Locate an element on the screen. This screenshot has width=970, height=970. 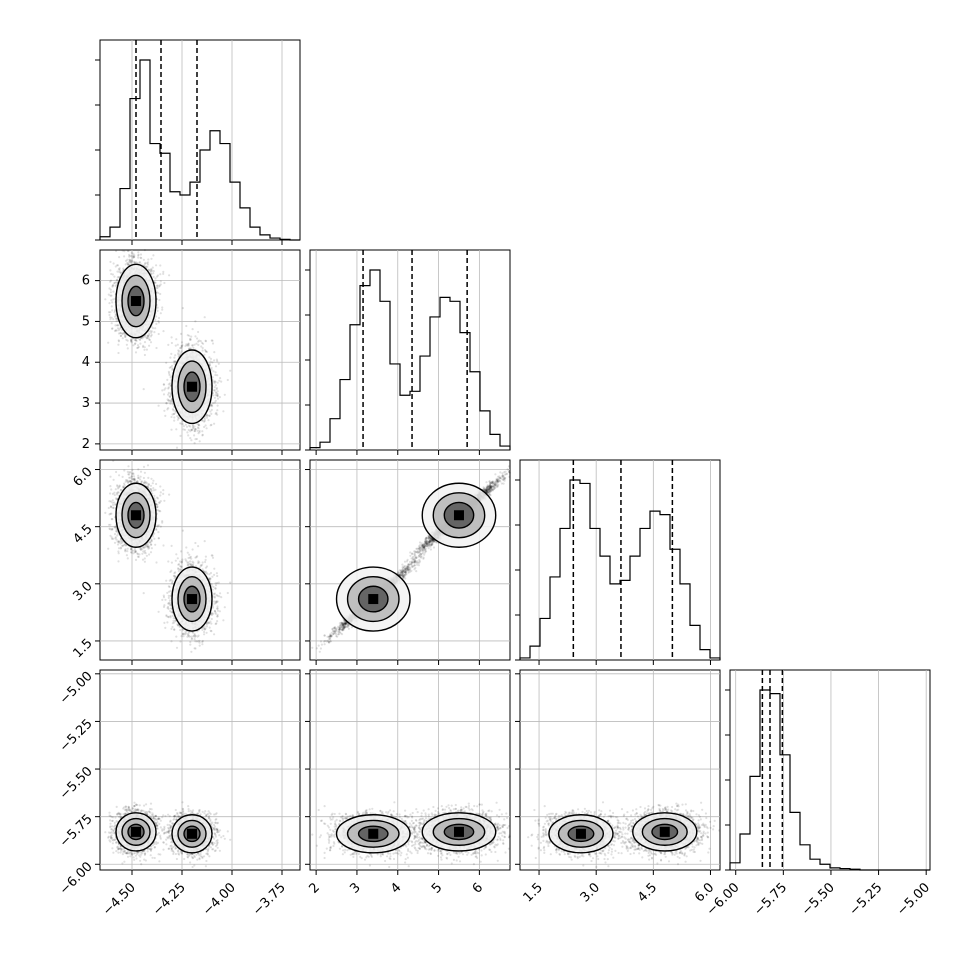
y-tick-label: 2 is located at coordinates (86, 444).